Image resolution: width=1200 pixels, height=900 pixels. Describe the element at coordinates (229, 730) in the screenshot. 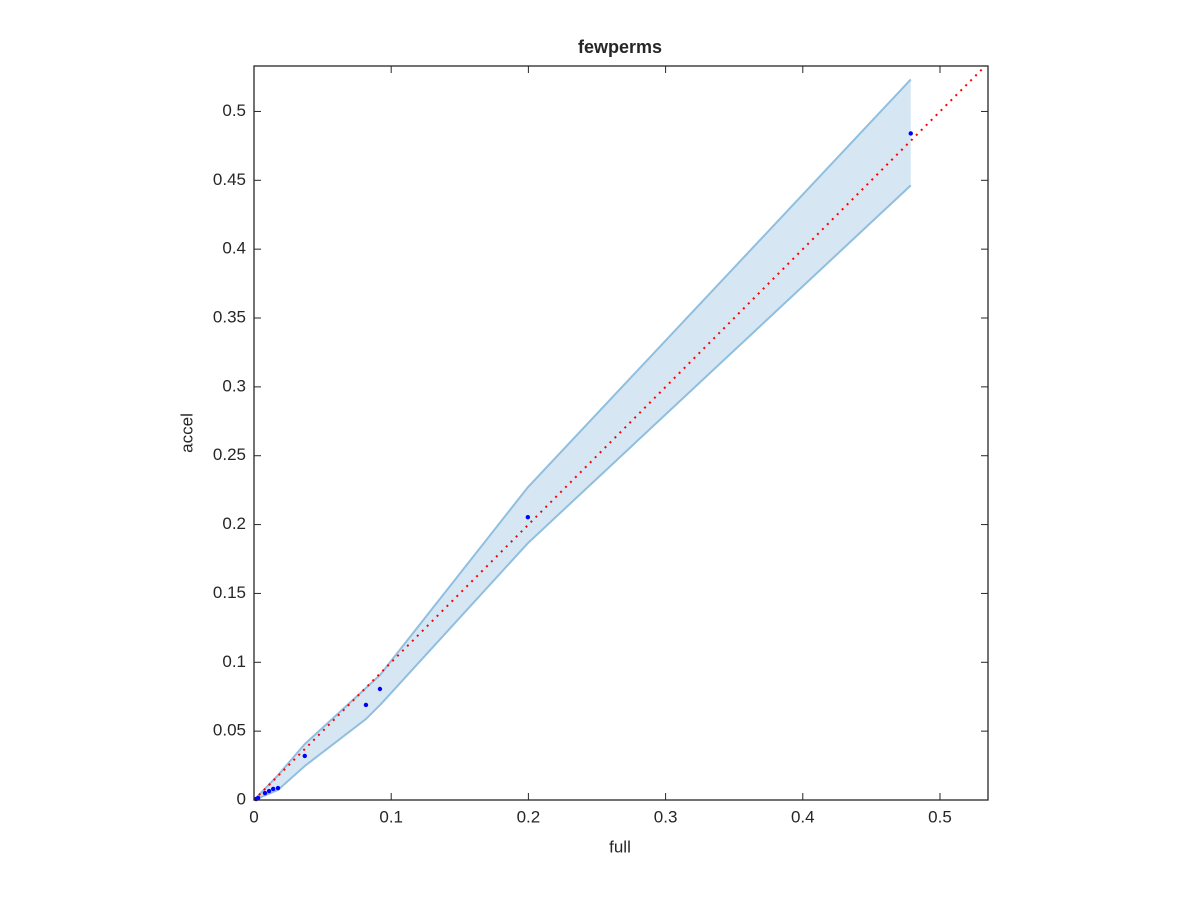

I see `y-tick-label: 0.05` at that location.